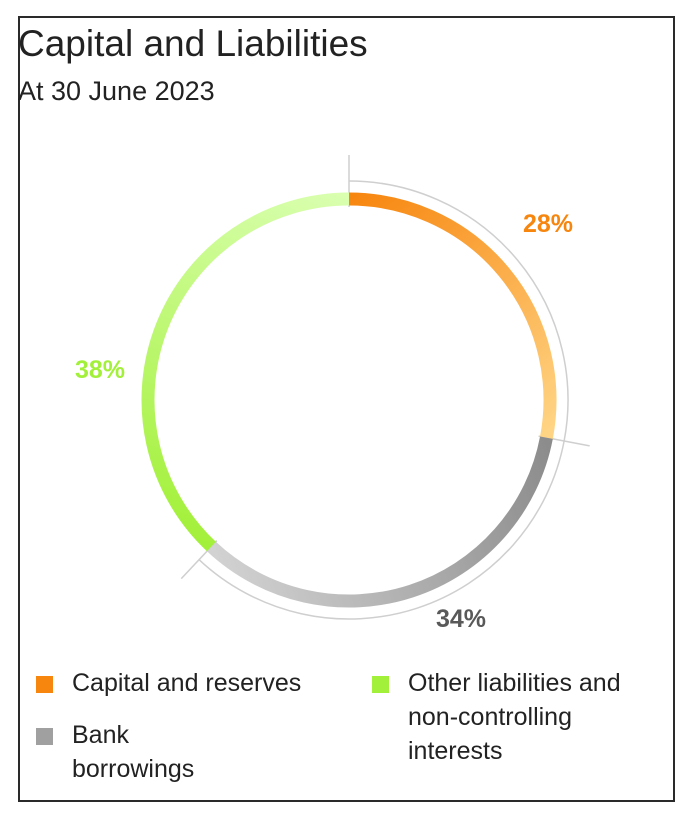 Image resolution: width=697 pixels, height=827 pixels. What do you see at coordinates (133, 752) in the screenshot?
I see `legend-label: Bank borrowings` at bounding box center [133, 752].